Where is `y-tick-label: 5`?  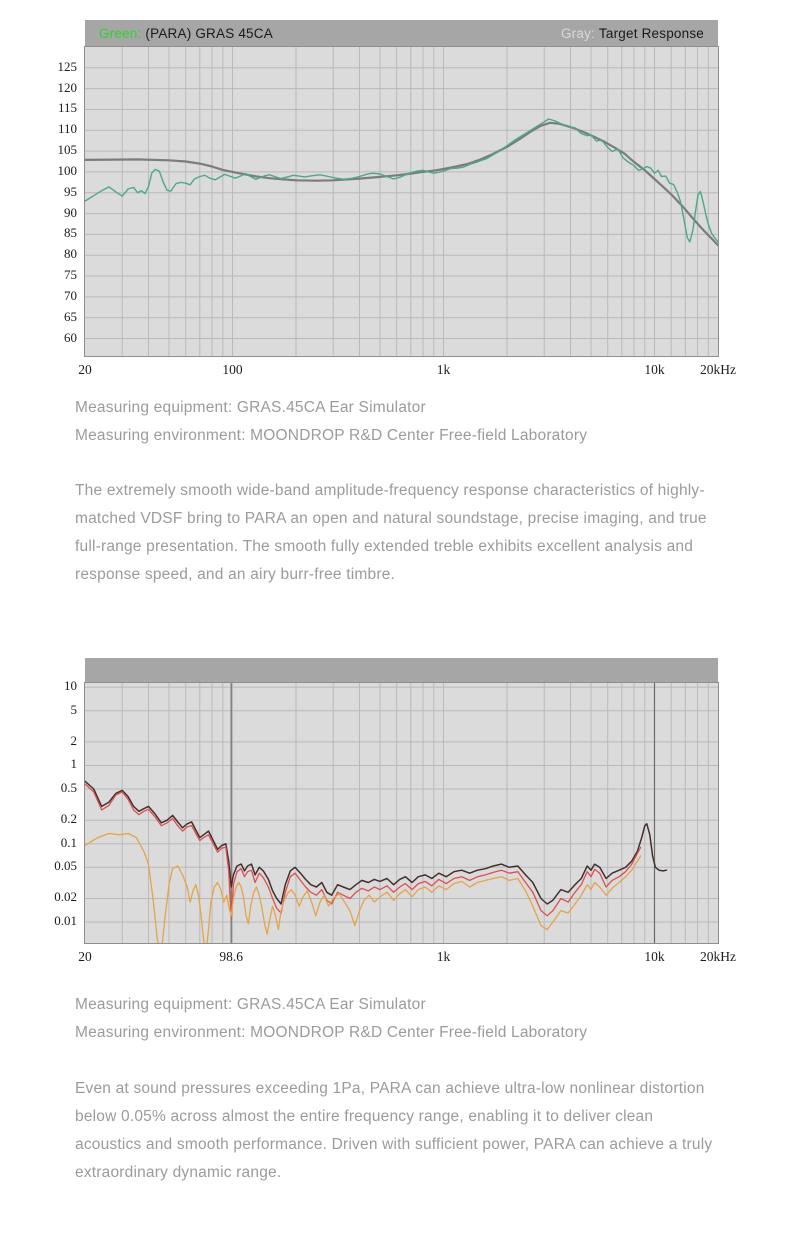
y-tick-label: 5 is located at coordinates (74, 709).